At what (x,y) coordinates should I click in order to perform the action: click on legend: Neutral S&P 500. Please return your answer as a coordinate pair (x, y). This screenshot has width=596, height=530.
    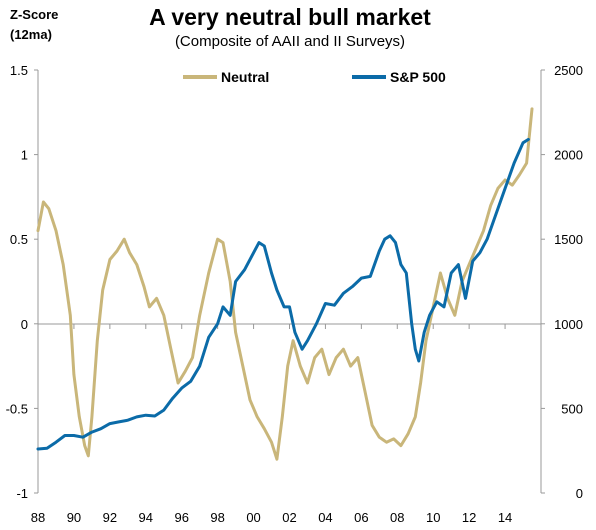
    Looking at the image, I should click on (314, 77).